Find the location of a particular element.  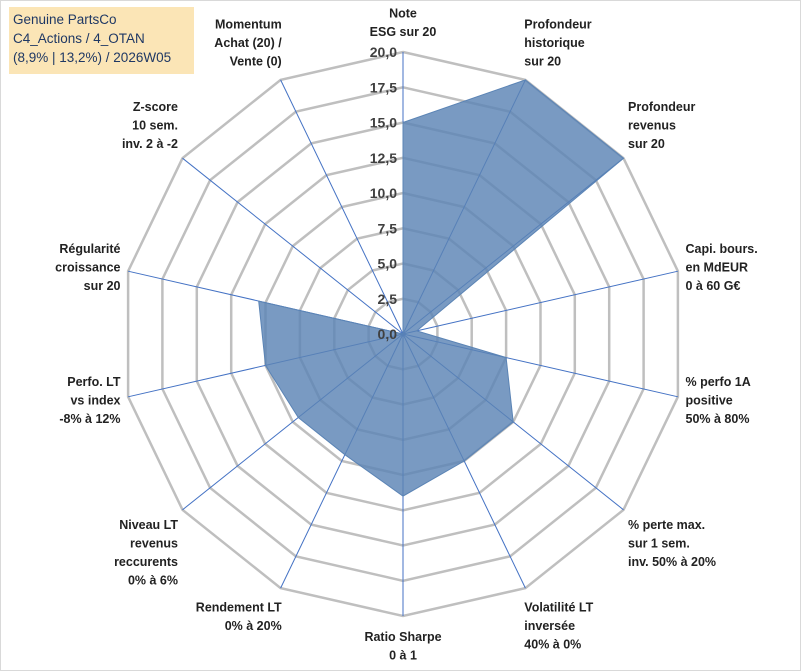

axis-label-line: Z-score is located at coordinates (155, 107).